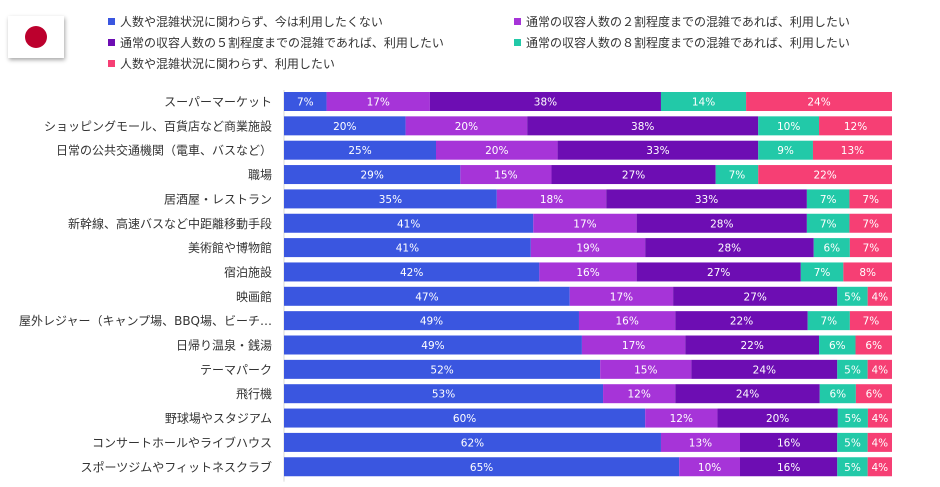  Describe the element at coordinates (282, 42) in the screenshot. I see `legend-label: 通常の収容人数の５割程度までの混雑であれば、利用したい` at that location.